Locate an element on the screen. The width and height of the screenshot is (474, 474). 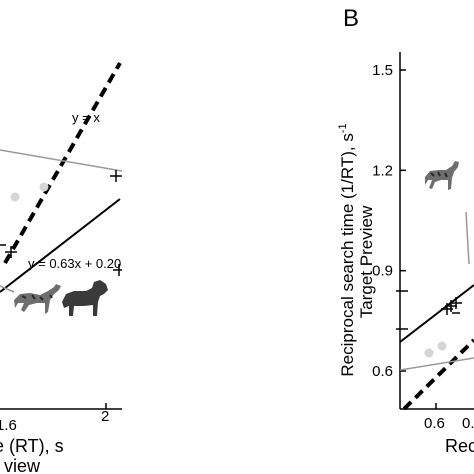
x-tick-label-a: 1.6 is located at coordinates (8, 425).